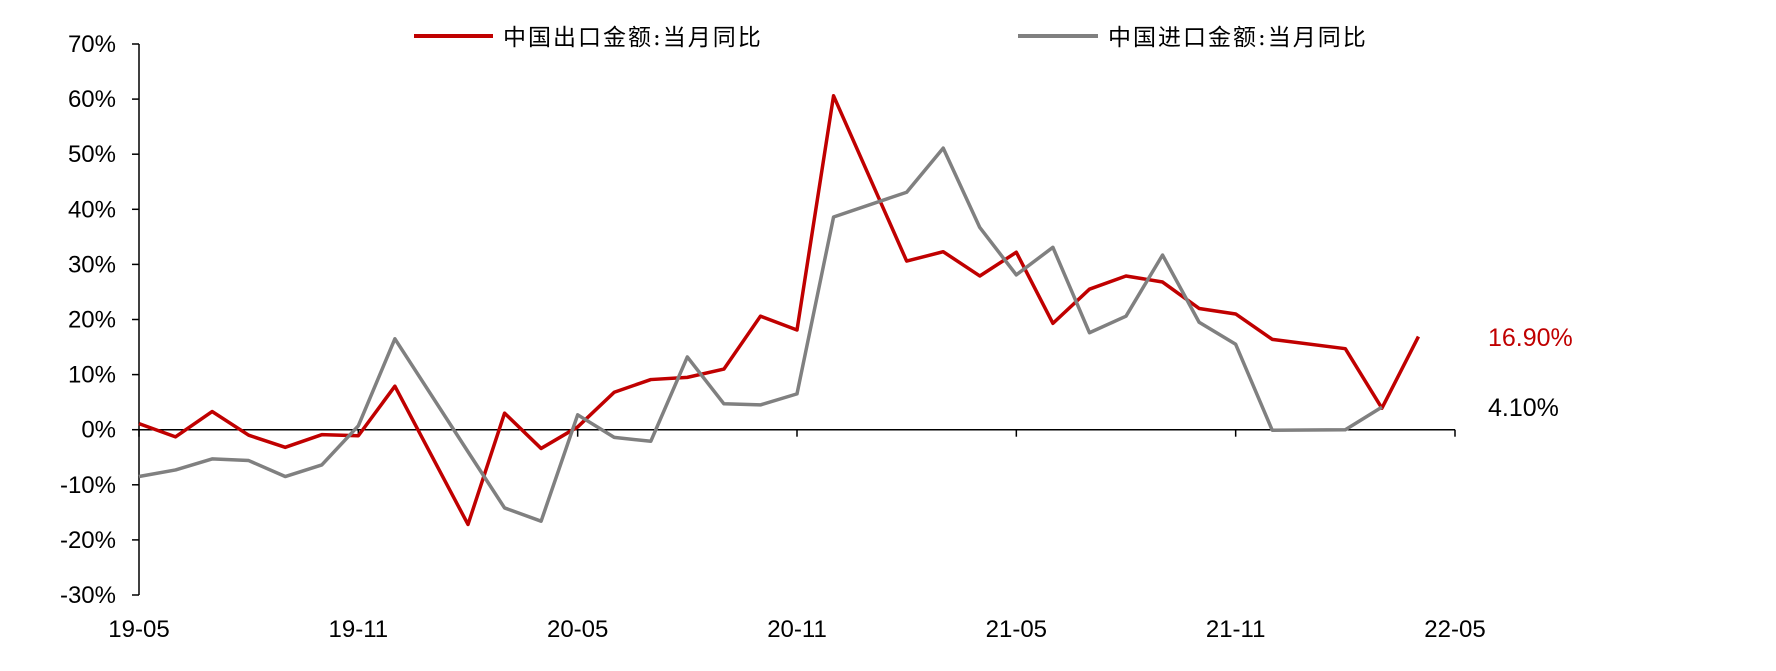 The width and height of the screenshot is (1776, 671). What do you see at coordinates (88, 485) in the screenshot?
I see `y-tick-label: -10%` at bounding box center [88, 485].